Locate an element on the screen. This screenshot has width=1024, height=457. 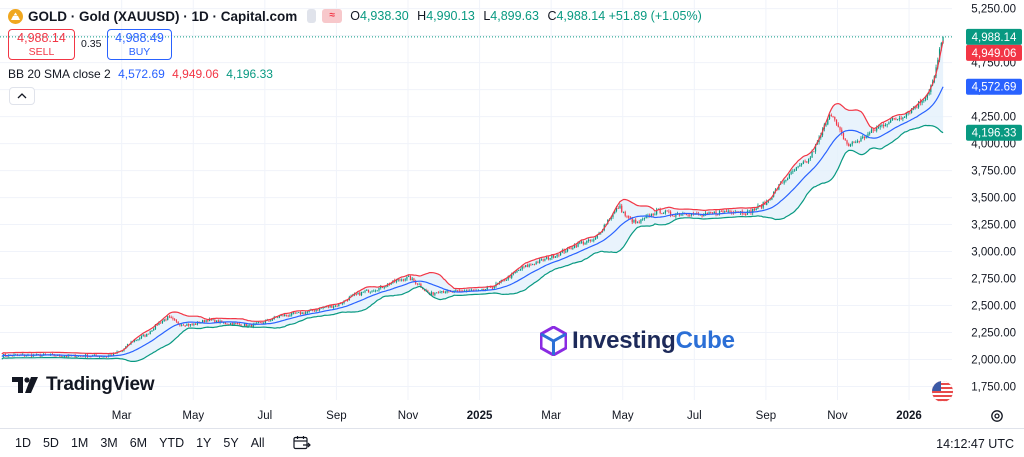
tradingview-logo: TradingView is located at coordinates (83, 385).